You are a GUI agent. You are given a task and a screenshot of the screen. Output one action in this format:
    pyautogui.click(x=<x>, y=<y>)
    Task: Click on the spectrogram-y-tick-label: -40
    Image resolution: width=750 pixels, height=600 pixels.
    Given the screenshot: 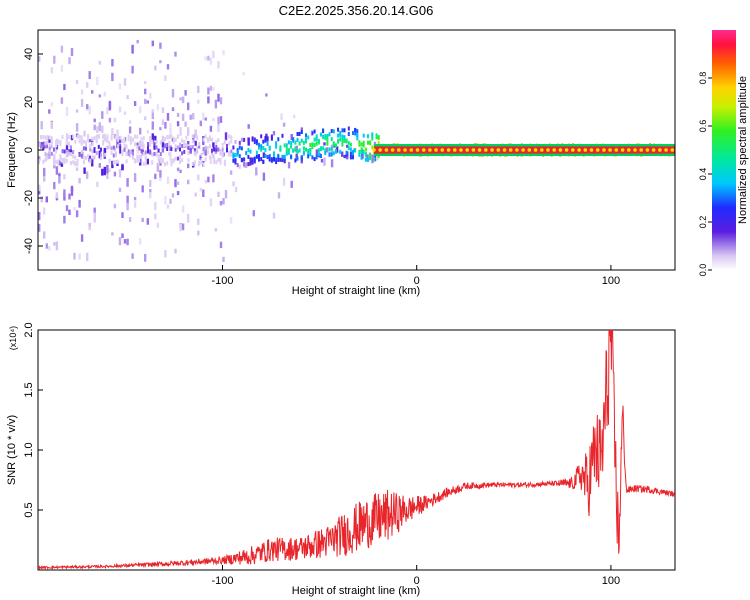 What is the action you would take?
    pyautogui.click(x=29, y=246)
    